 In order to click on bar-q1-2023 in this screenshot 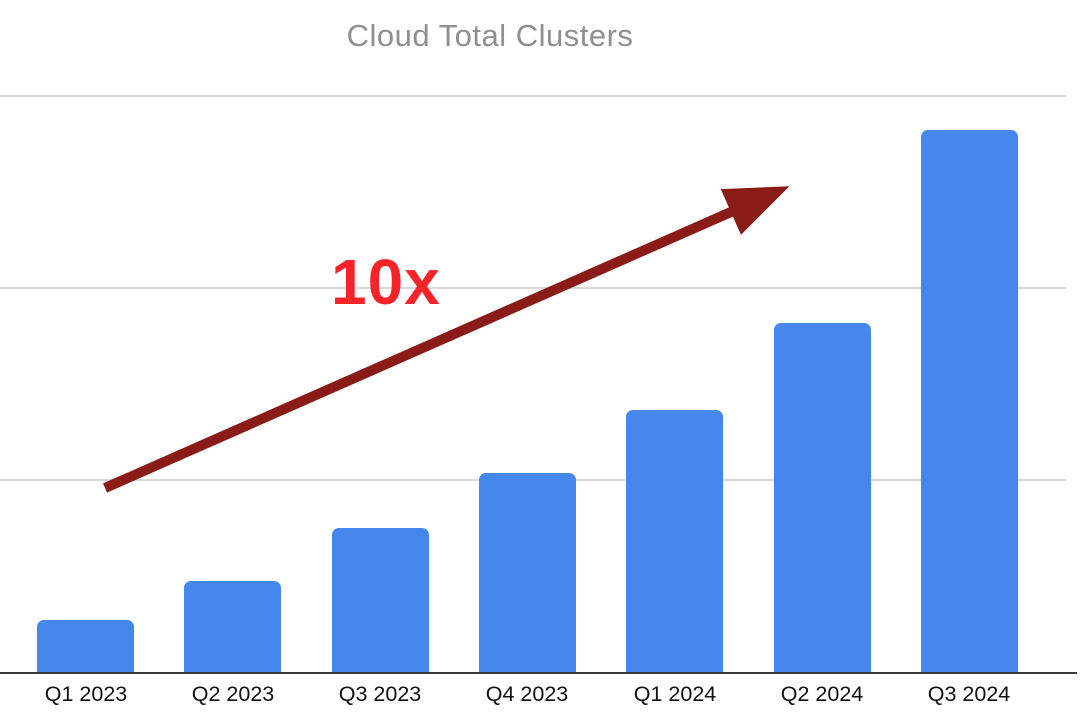, I will do `click(85, 646)`.